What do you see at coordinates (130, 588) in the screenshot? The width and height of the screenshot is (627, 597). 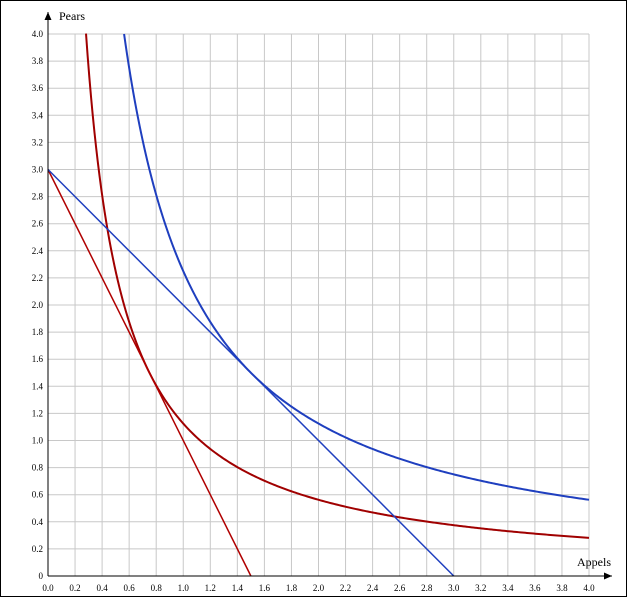 I see `x-tick-label: 0.6` at bounding box center [130, 588].